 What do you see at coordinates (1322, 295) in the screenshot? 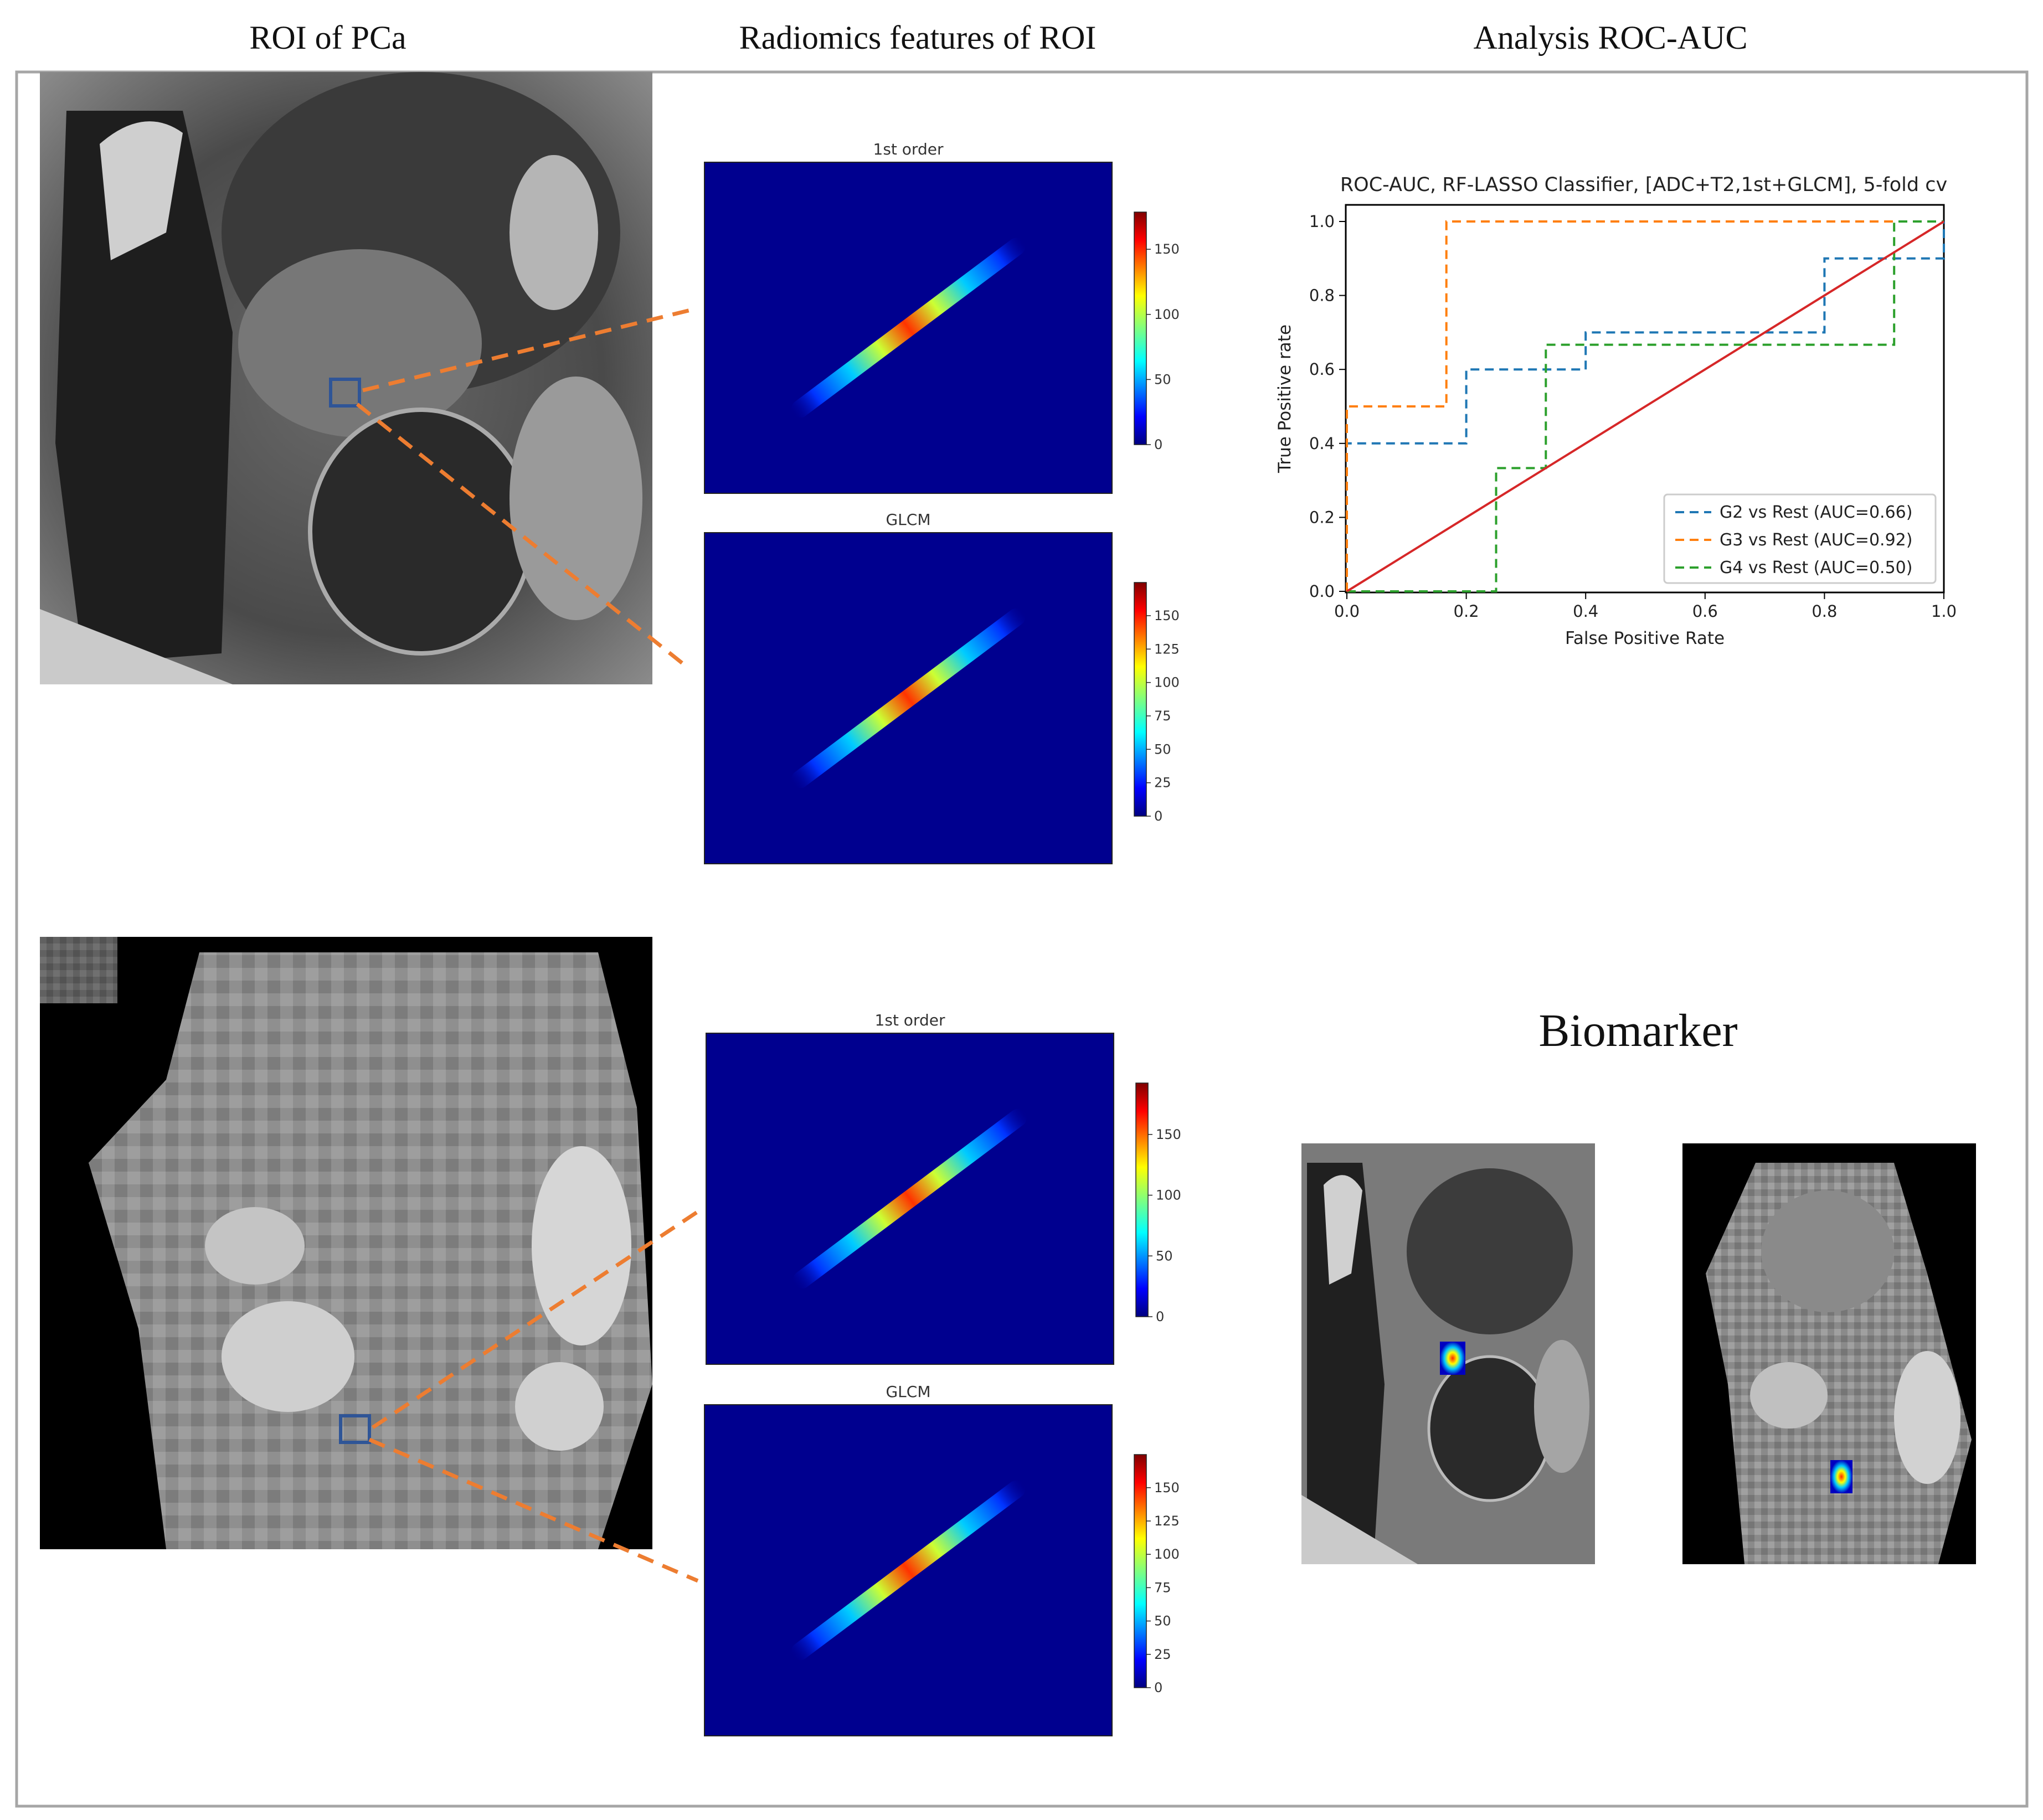
I see `roc-ytick-label: 0.8` at bounding box center [1322, 295].